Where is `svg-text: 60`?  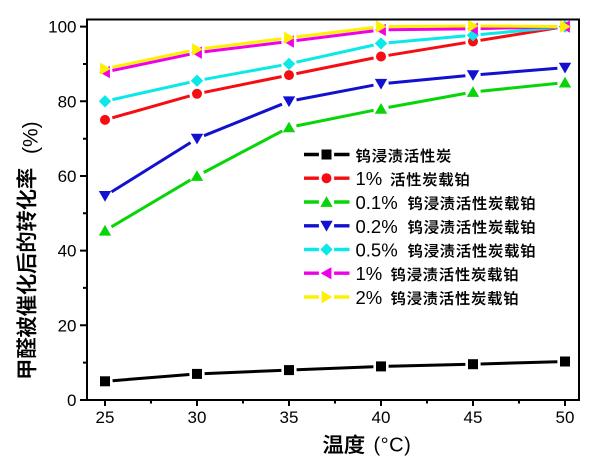 svg-text: 60 is located at coordinates (67, 176).